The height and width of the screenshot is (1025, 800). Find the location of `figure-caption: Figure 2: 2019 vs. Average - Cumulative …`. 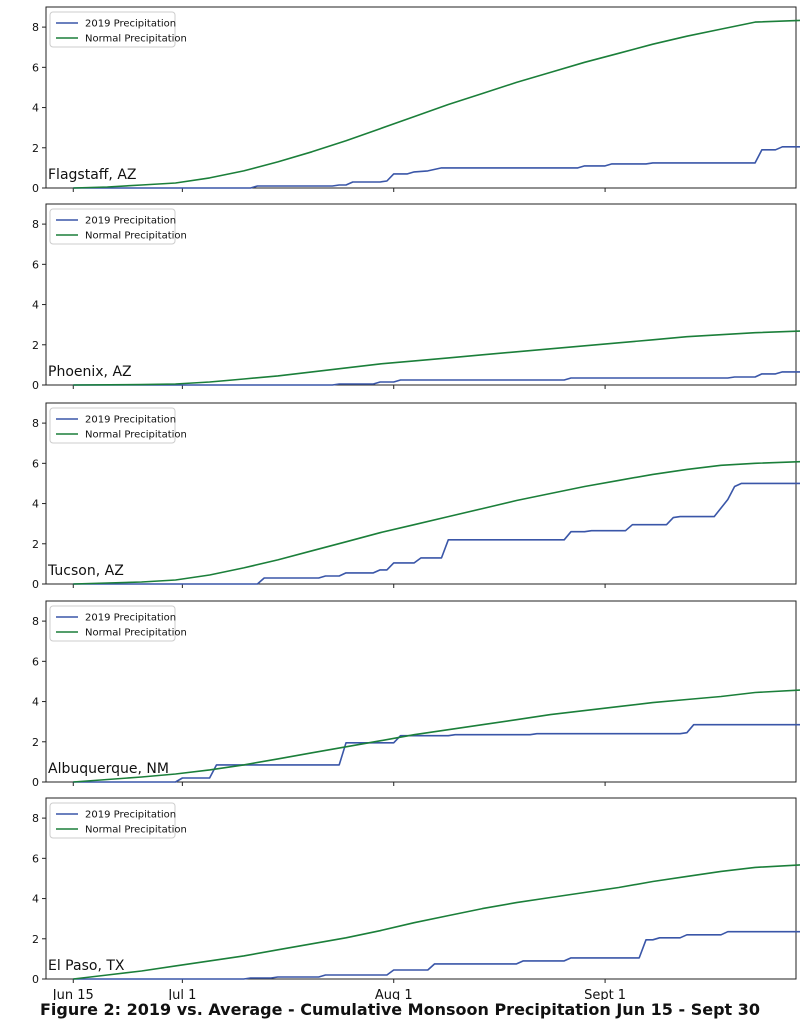

figure-caption: Figure 2: 2019 vs. Average - Cumulative … is located at coordinates (400, 1009).